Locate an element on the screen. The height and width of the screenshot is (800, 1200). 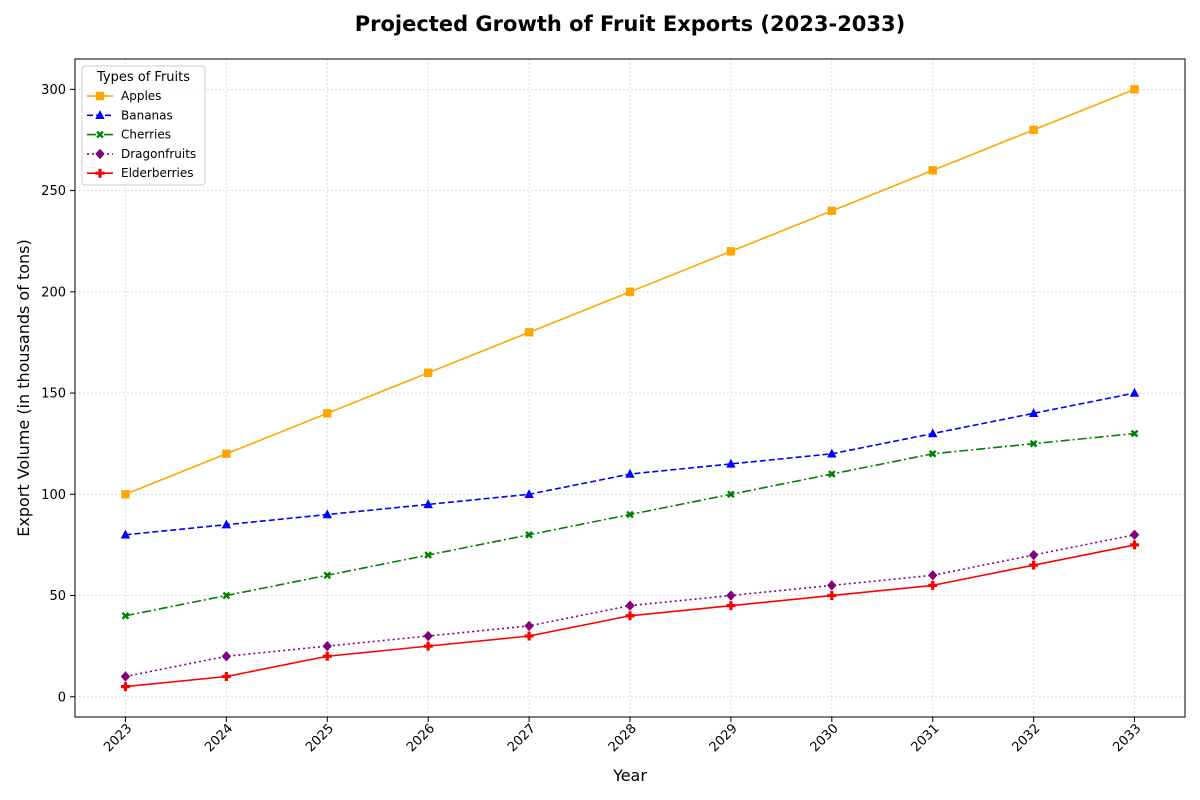
legend-label-bananas: Bananas is located at coordinates (147, 115).